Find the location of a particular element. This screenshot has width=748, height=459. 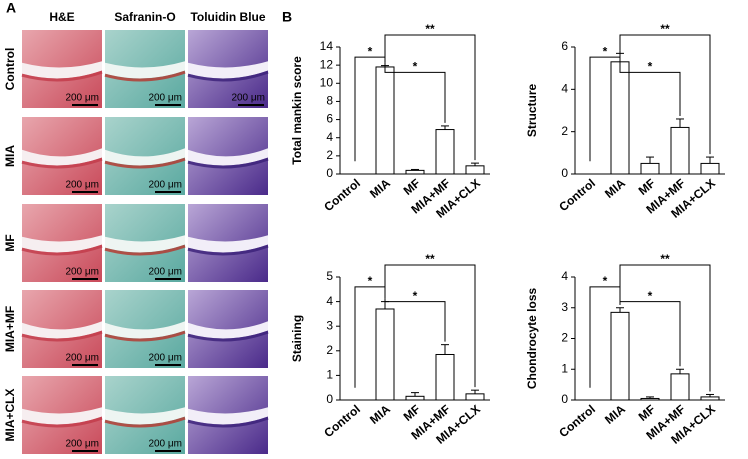

panel-label: B is located at coordinates (287, 17).